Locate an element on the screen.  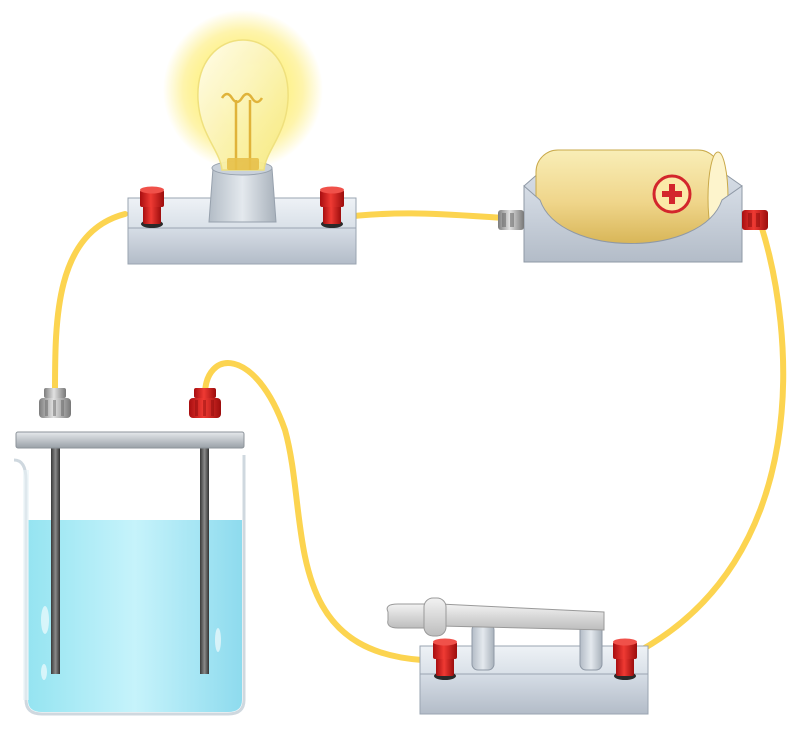
electrode-right is located at coordinates (204, 557).